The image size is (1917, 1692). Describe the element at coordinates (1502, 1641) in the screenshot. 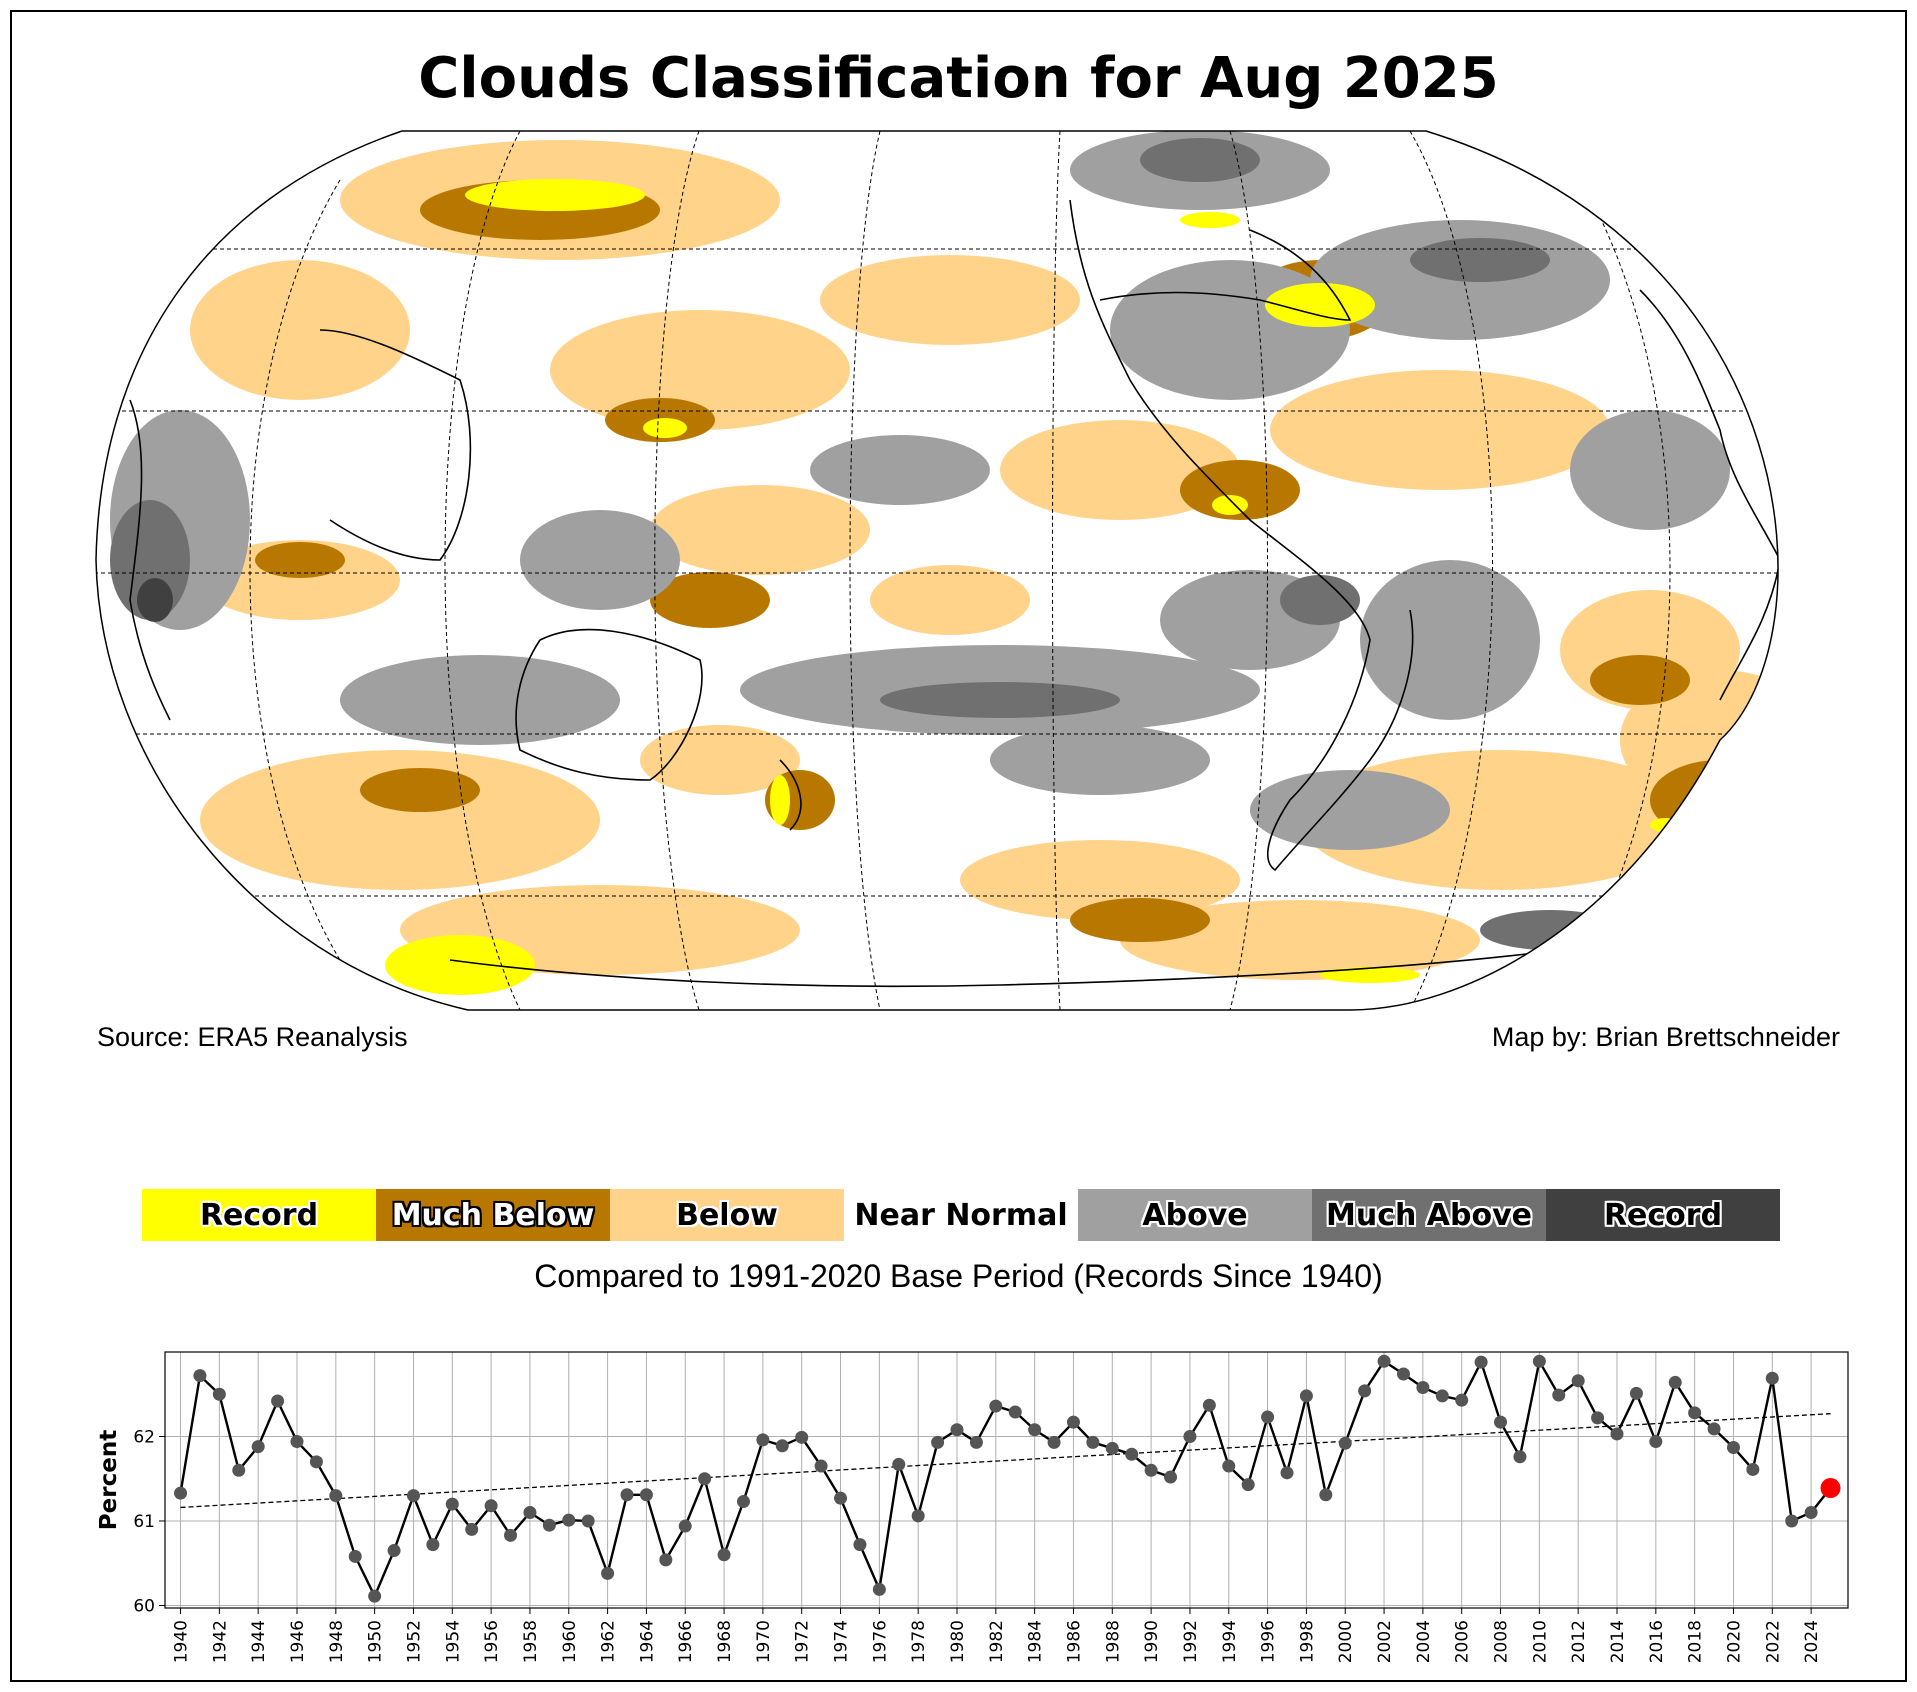

I see `x-tick-label: 2008` at that location.